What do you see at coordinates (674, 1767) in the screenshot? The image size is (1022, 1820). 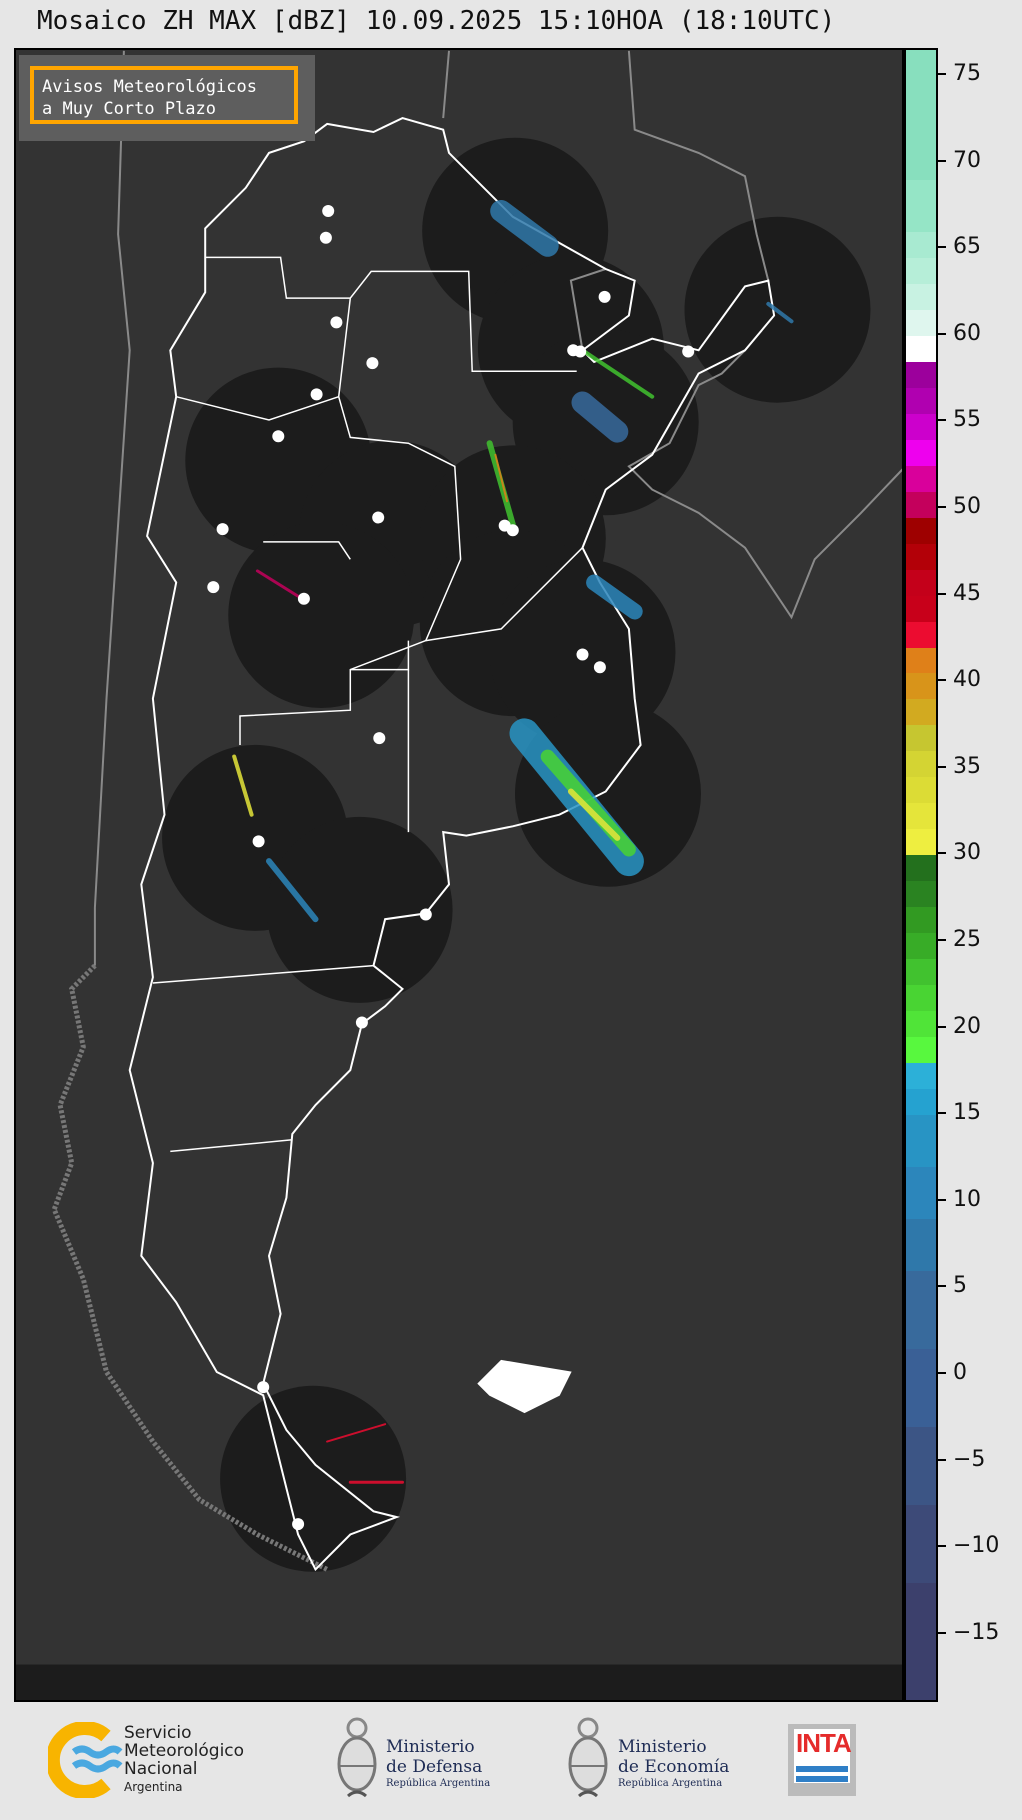 I see `economia-line2: de Economía` at bounding box center [674, 1767].